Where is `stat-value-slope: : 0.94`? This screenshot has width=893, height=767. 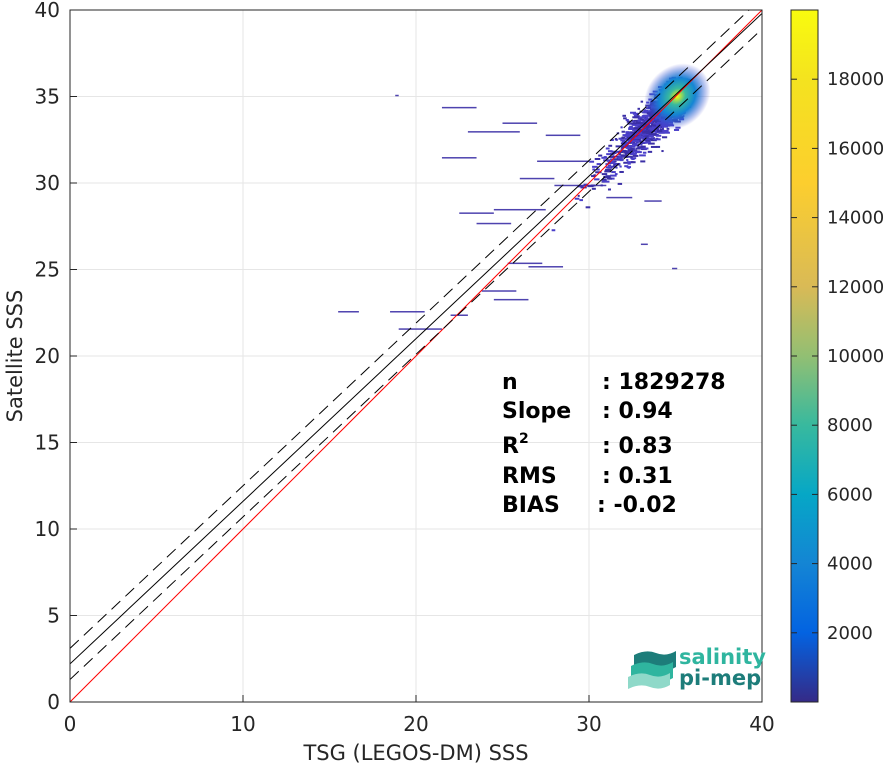 stat-value-slope: : 0.94 is located at coordinates (637, 411).